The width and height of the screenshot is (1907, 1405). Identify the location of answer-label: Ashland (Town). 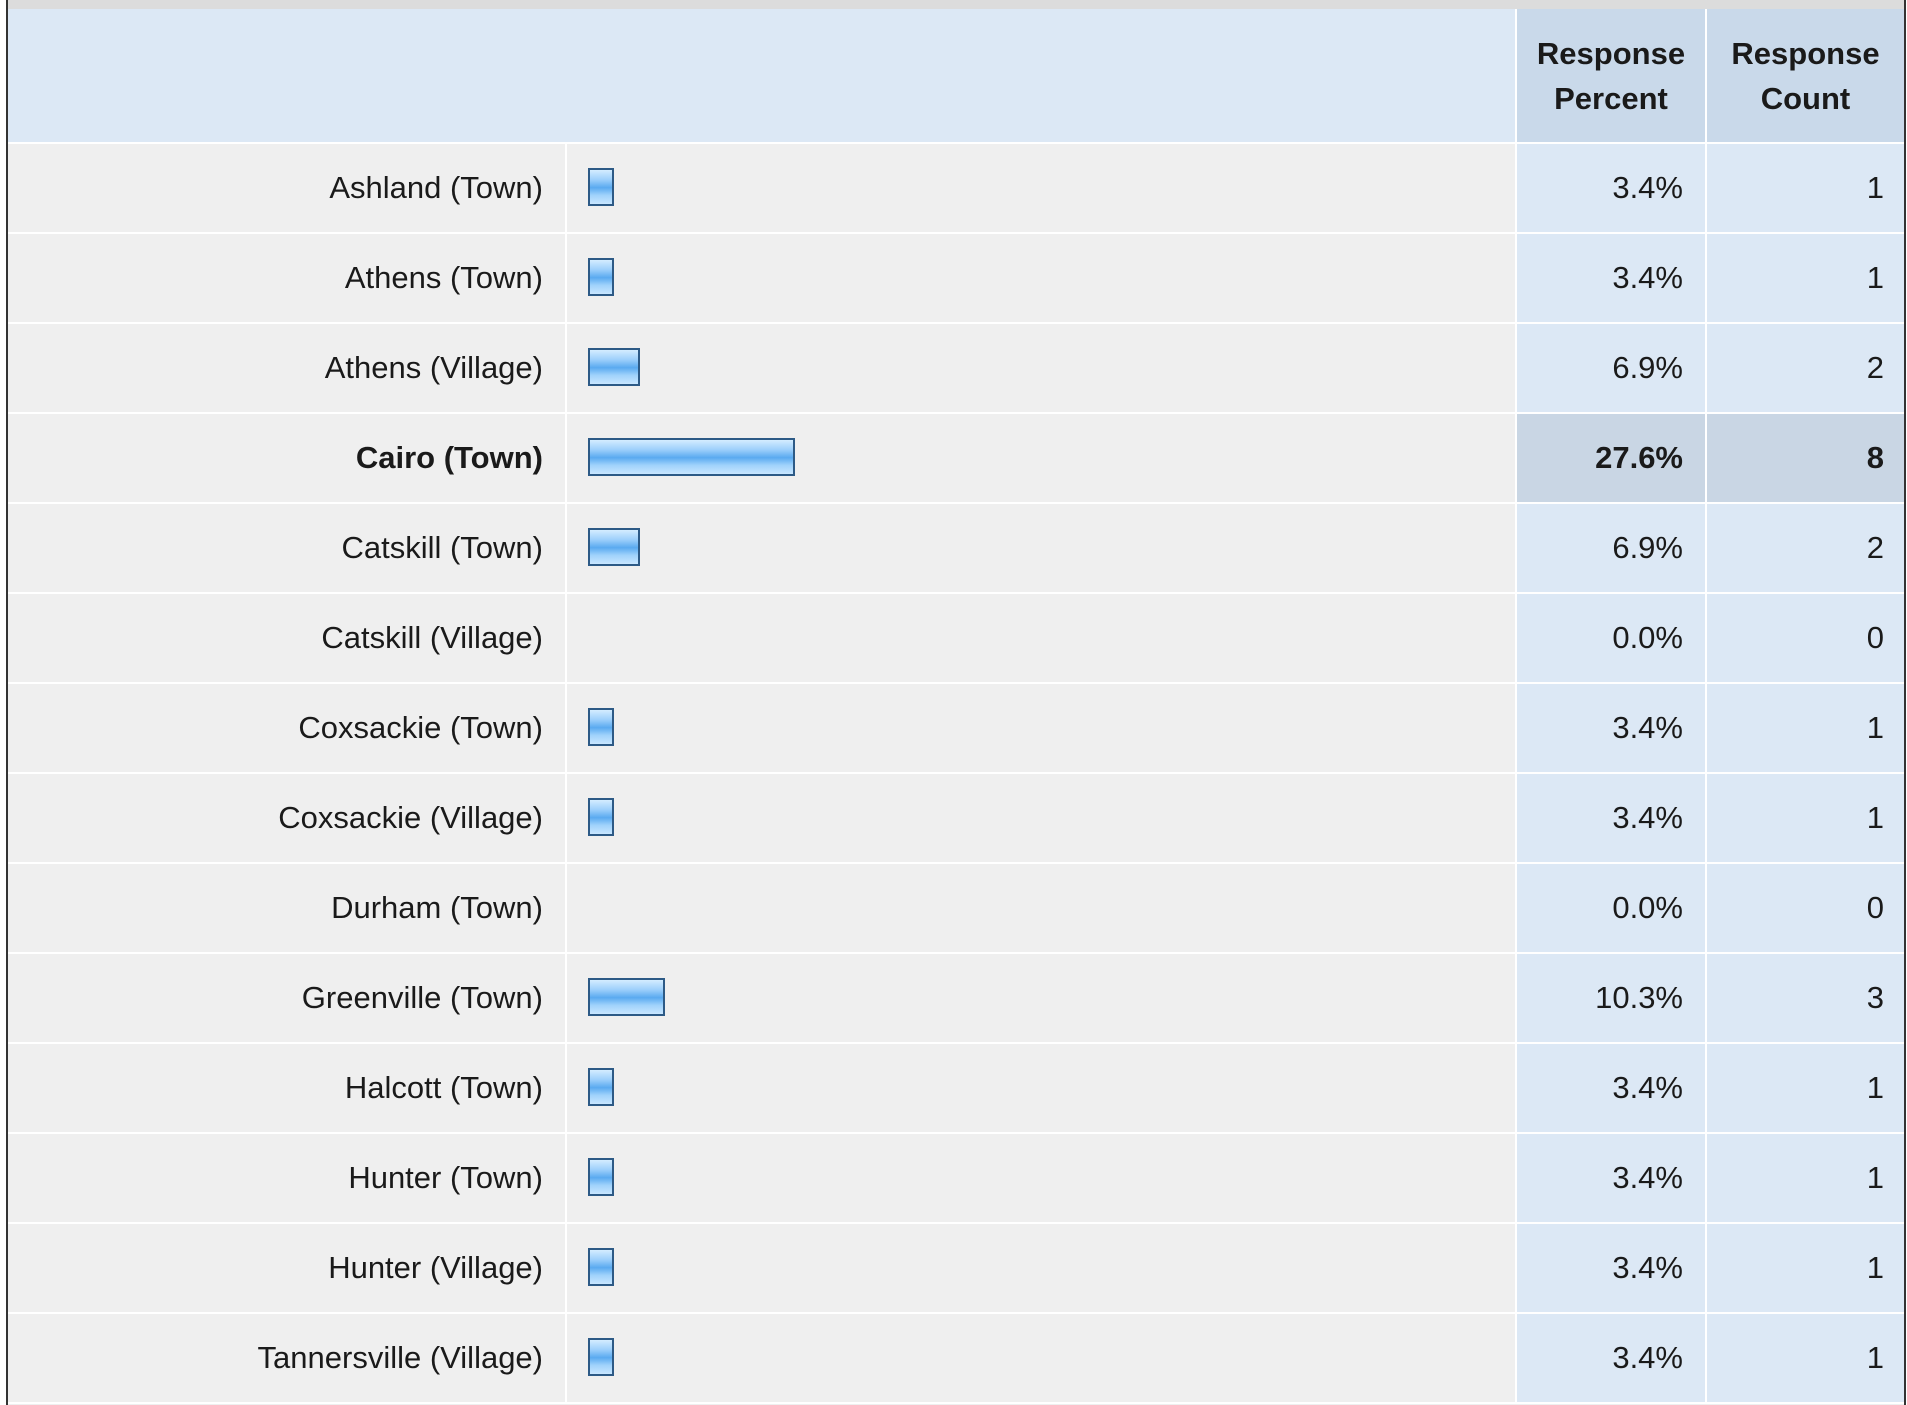
(287, 188).